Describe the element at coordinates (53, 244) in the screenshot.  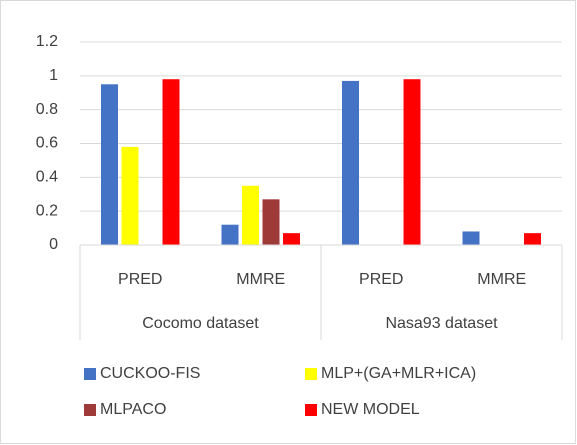
I see `y-tick-label: 0` at that location.